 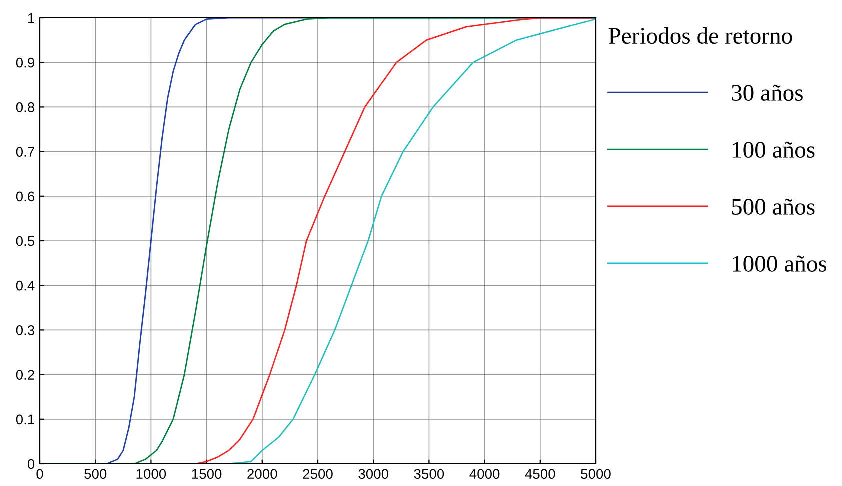 I want to click on x-tick-label: 500, so click(x=95, y=474).